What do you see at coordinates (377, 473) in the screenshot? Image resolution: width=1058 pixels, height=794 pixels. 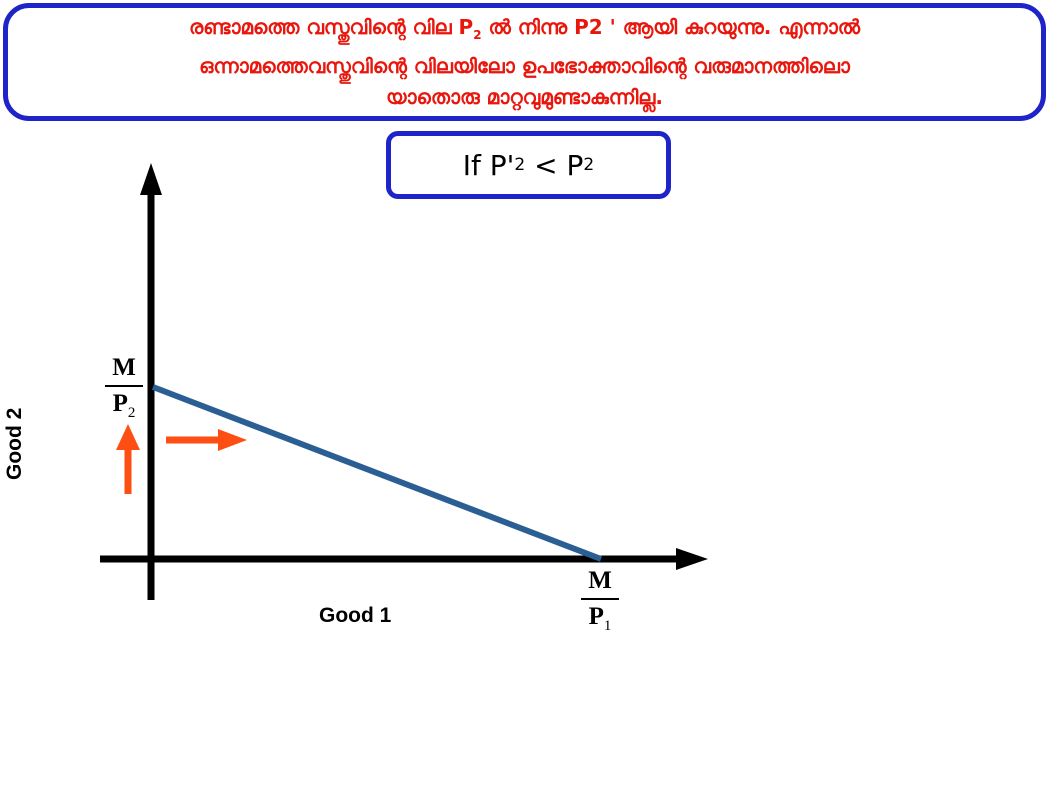 I see `budget-line` at bounding box center [377, 473].